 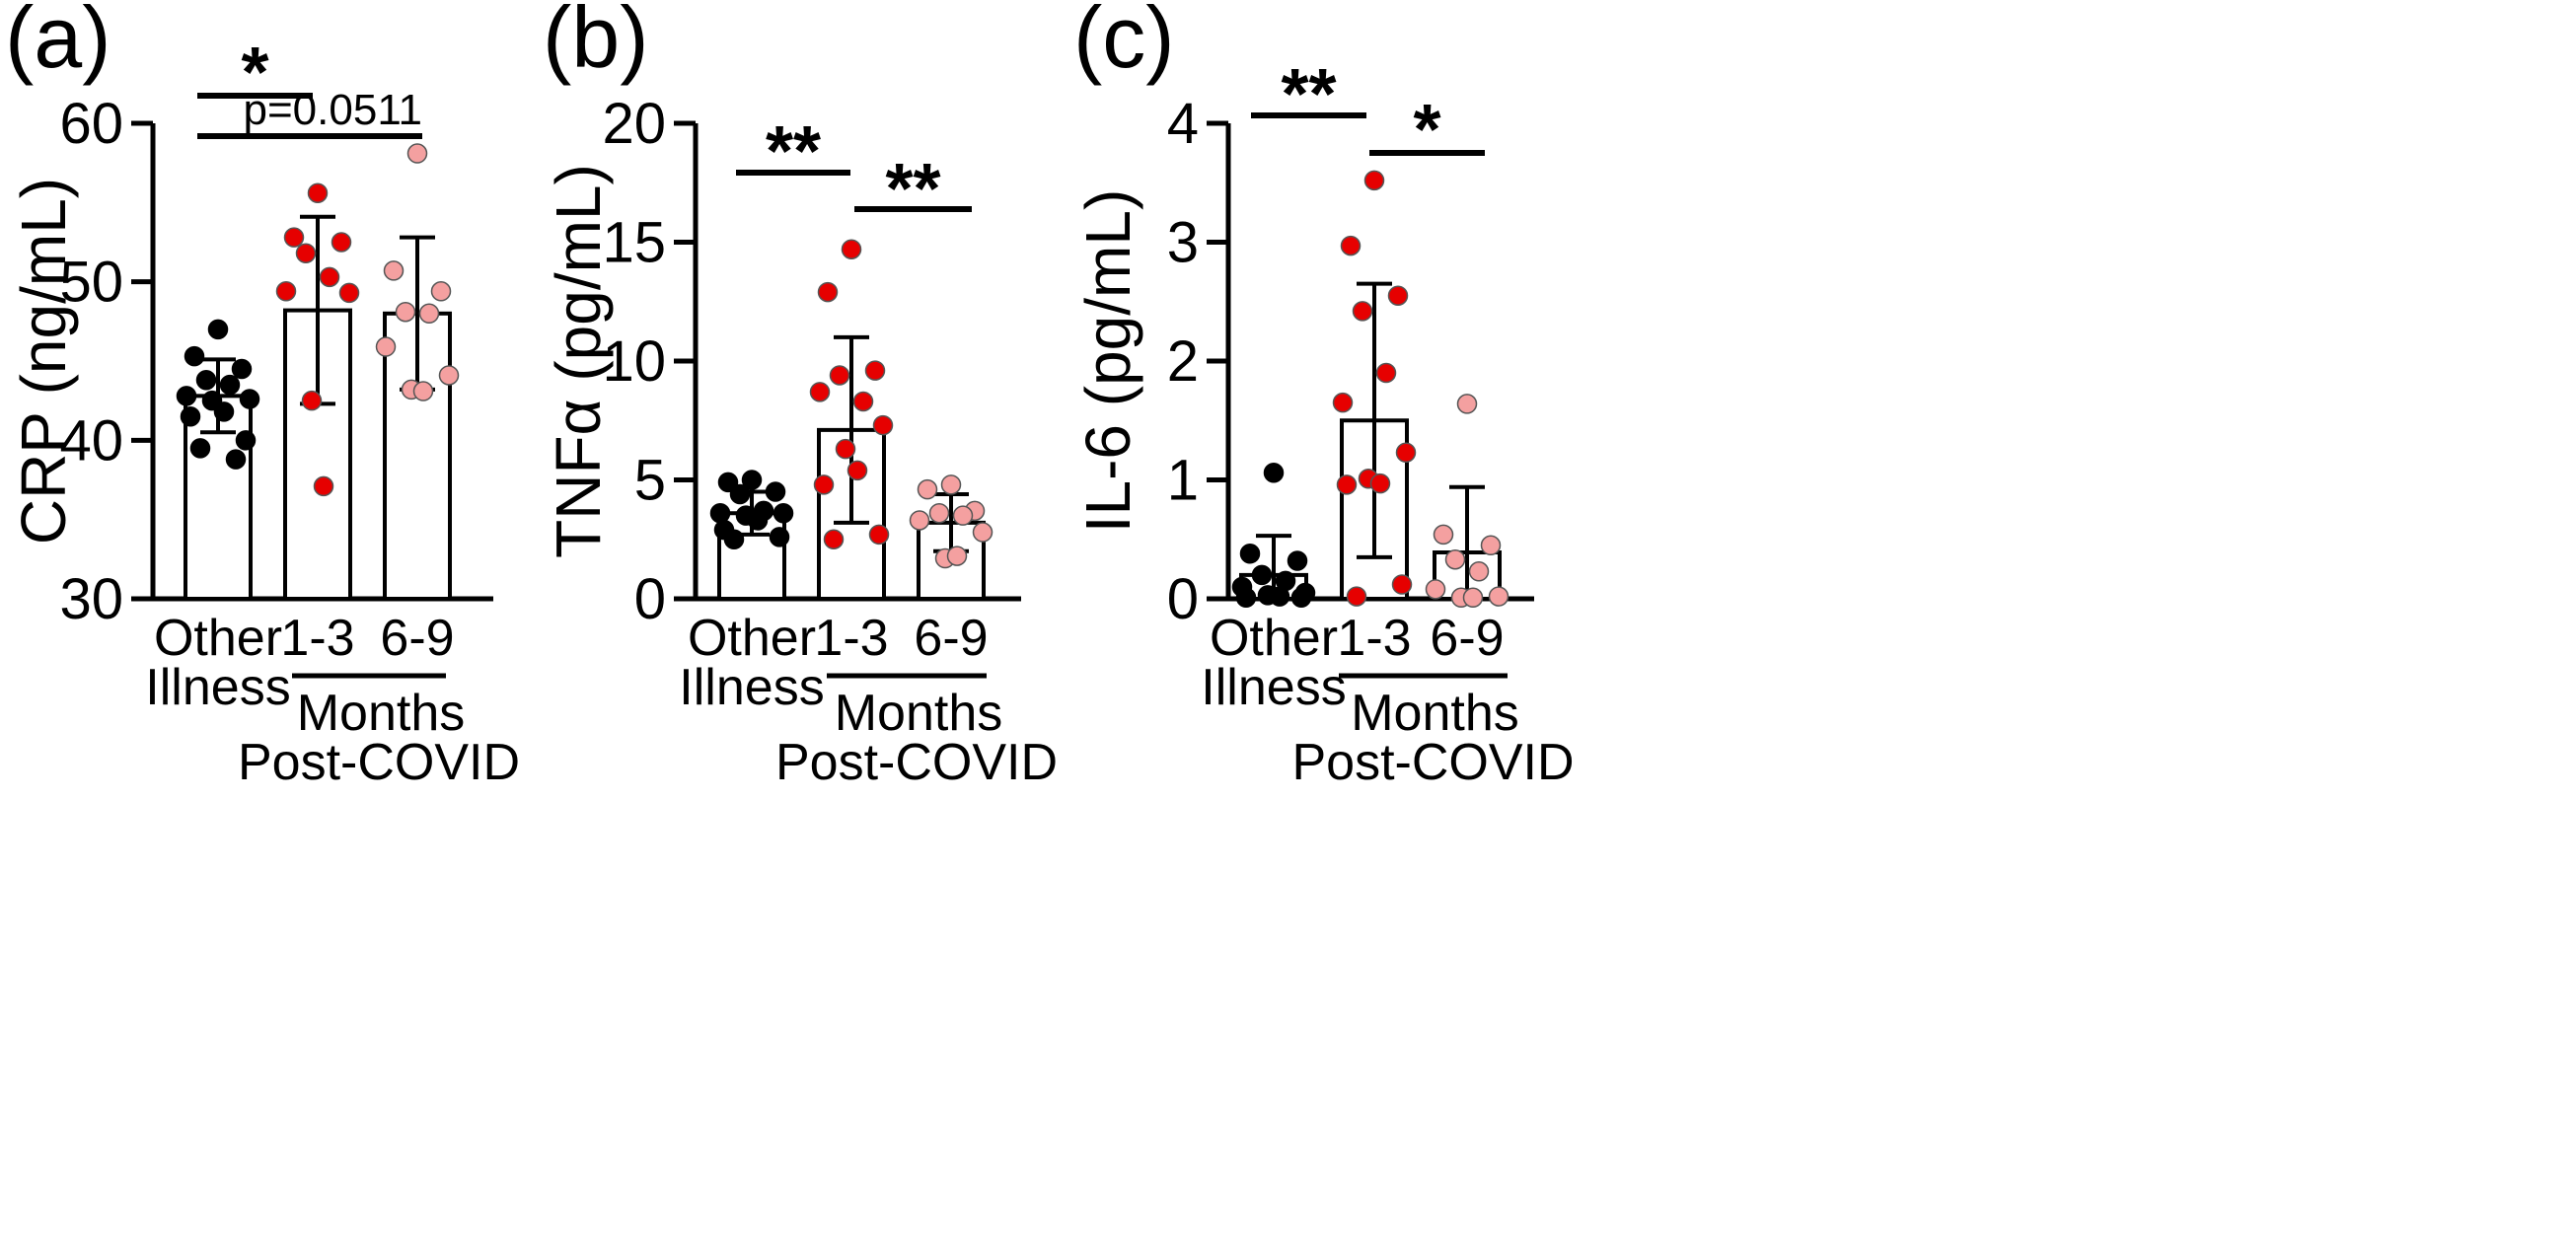 What do you see at coordinates (91, 124) in the screenshot?
I see `y-tick-label: 60` at bounding box center [91, 124].